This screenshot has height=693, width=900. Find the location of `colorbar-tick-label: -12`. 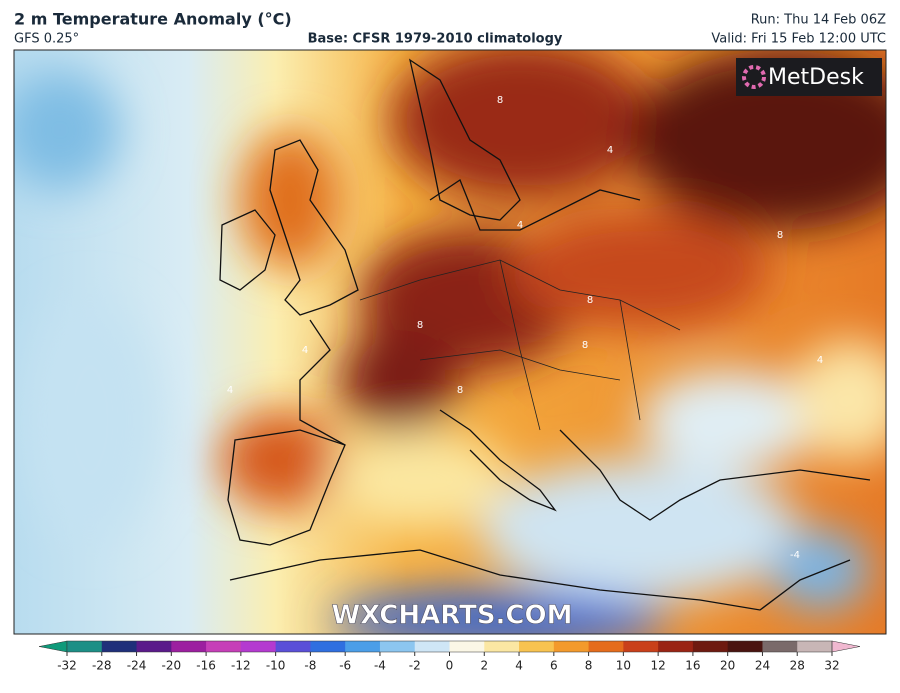

colorbar-tick-label: -12 is located at coordinates (241, 666).